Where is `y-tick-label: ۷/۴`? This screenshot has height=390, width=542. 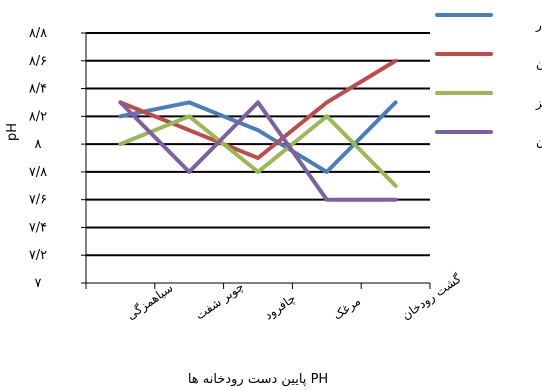
y-tick-label: ۷/۴ is located at coordinates (38, 227).